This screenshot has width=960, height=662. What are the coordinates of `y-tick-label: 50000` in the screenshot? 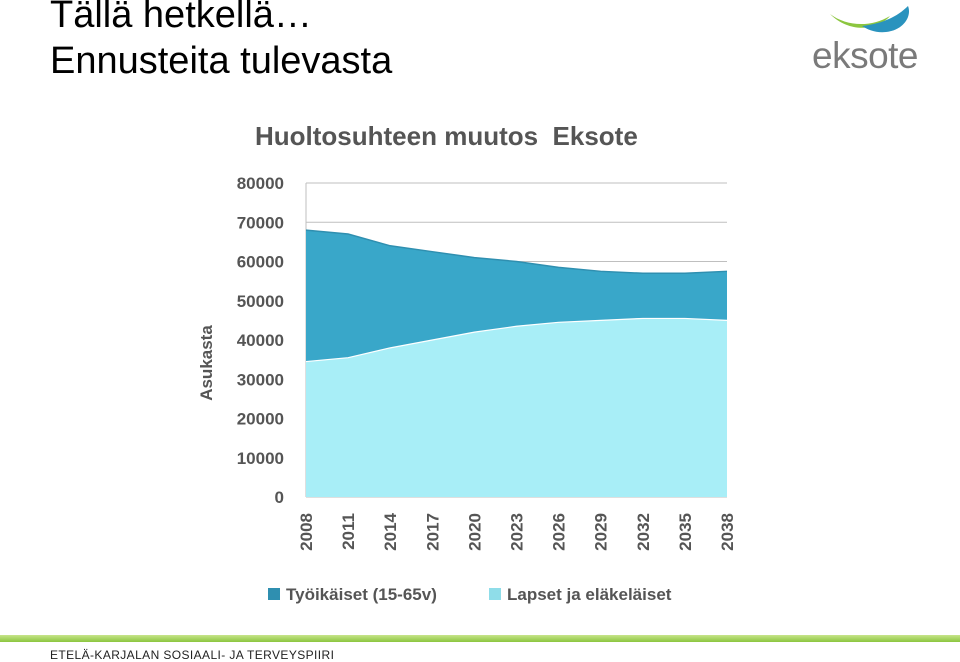 It's located at (260, 301).